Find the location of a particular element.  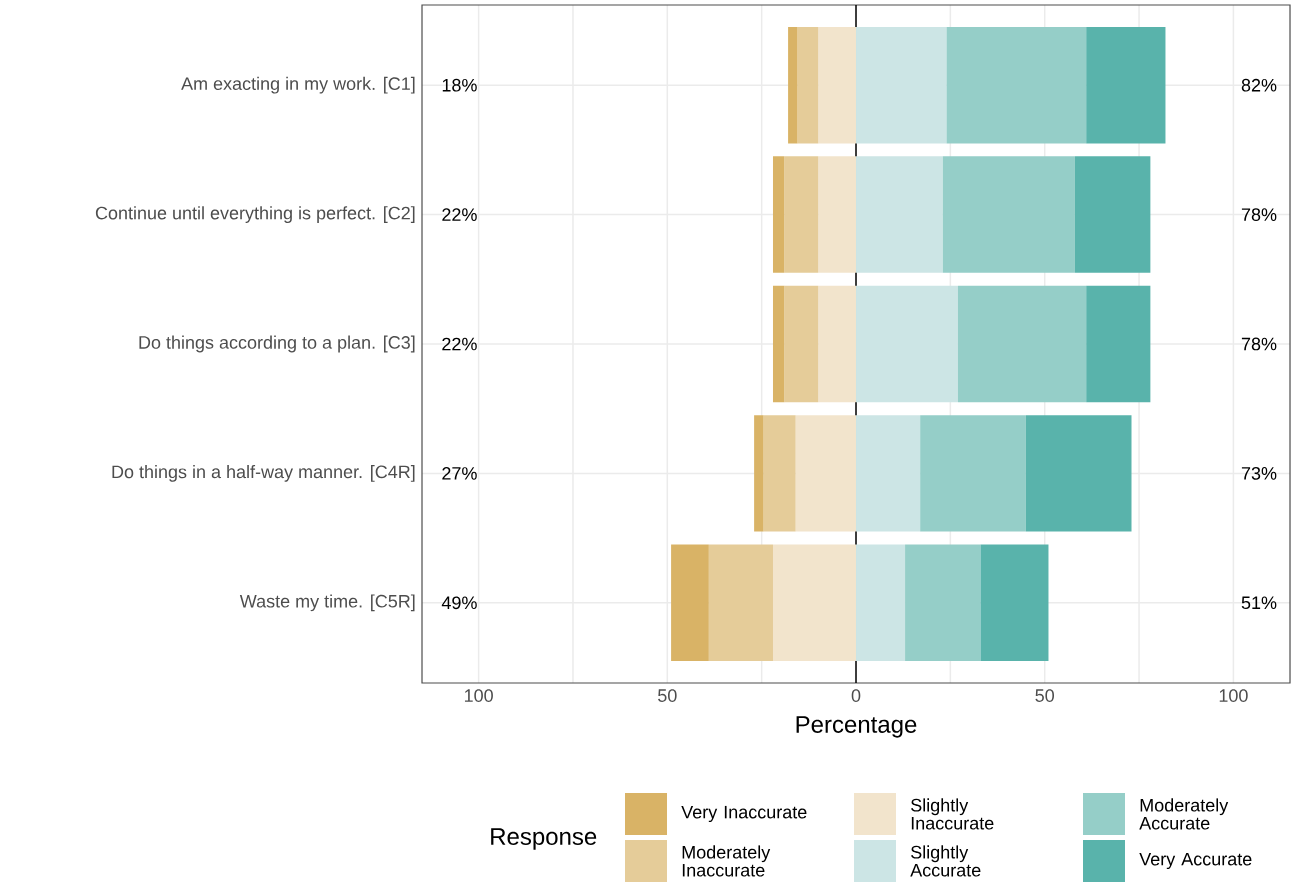

legend-label: Very Accurate is located at coordinates (1195, 861).